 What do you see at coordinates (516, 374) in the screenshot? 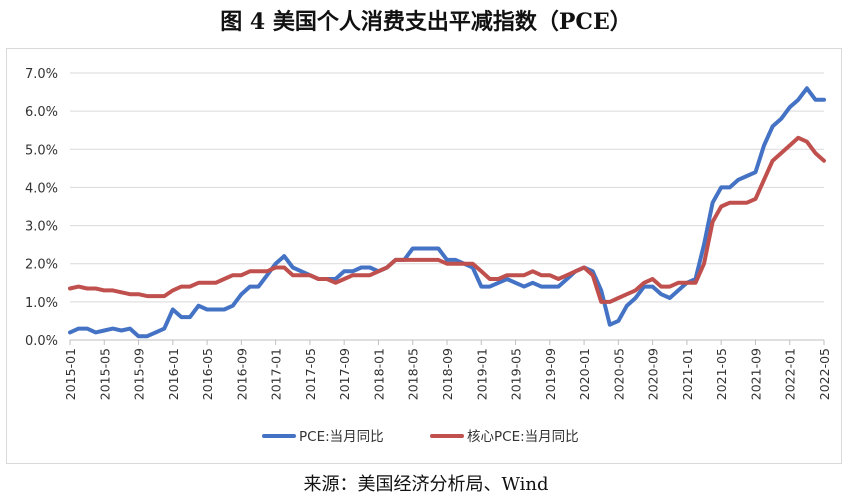
I see `x-tick-label: 2019-05` at bounding box center [516, 374].